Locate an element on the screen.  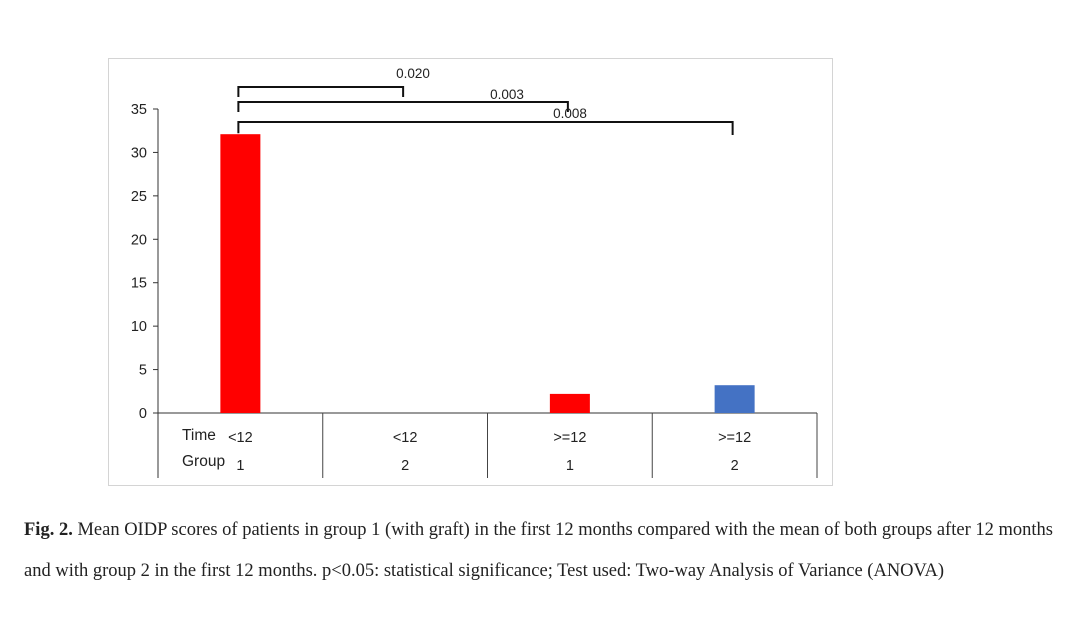
y-tick-label: 15 is located at coordinates (139, 284).